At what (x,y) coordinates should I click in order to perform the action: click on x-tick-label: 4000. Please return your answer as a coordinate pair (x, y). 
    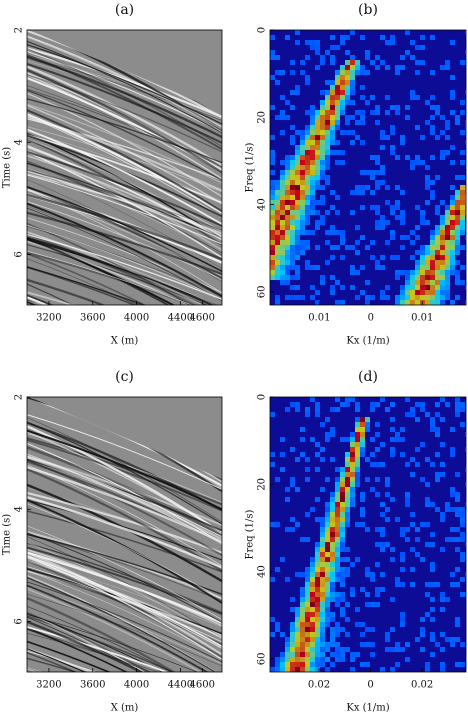
    Looking at the image, I should click on (136, 318).